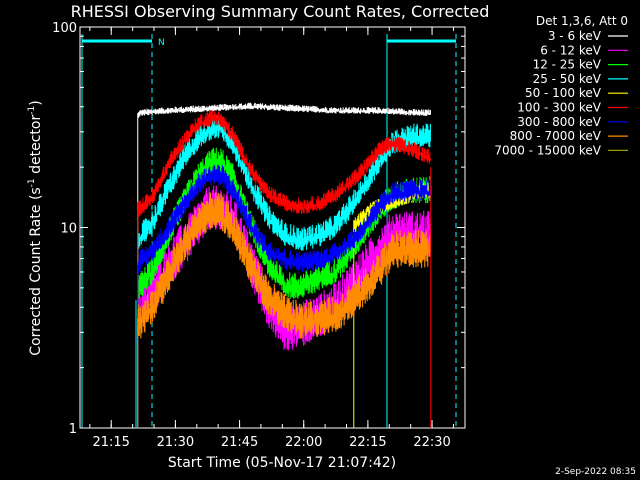  Describe the element at coordinates (567, 65) in the screenshot. I see `legend-label: 12 - 25 keV` at that location.